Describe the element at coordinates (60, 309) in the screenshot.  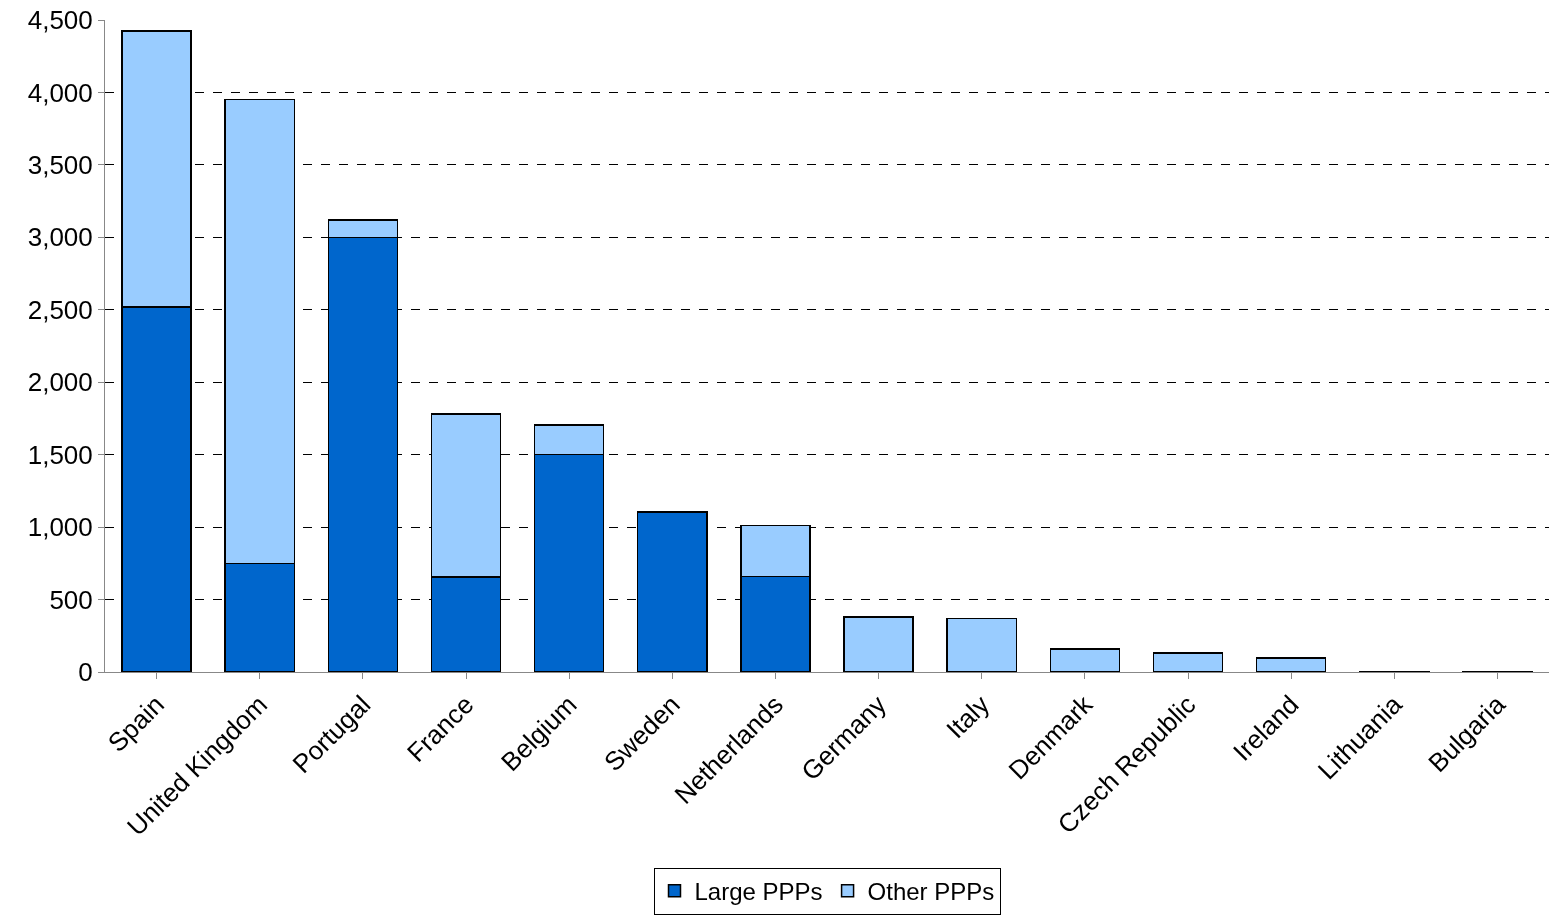
I see `y-tick-label: 2,500` at that location.